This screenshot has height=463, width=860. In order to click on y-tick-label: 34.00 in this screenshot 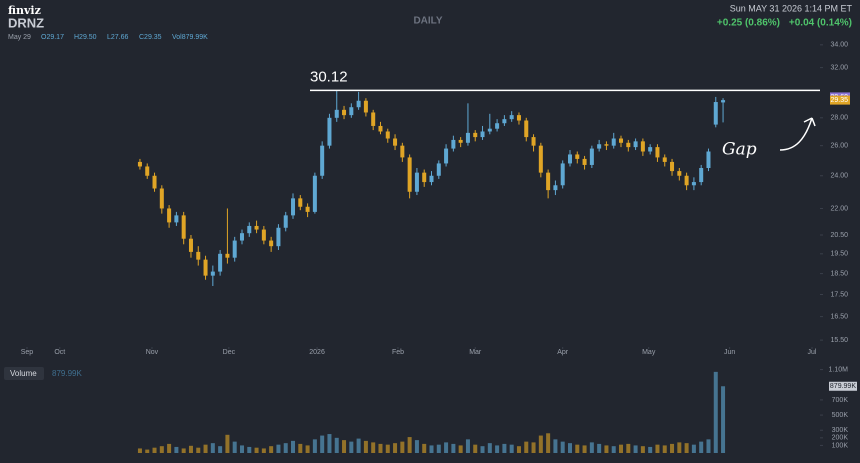, I will do `click(839, 45)`.